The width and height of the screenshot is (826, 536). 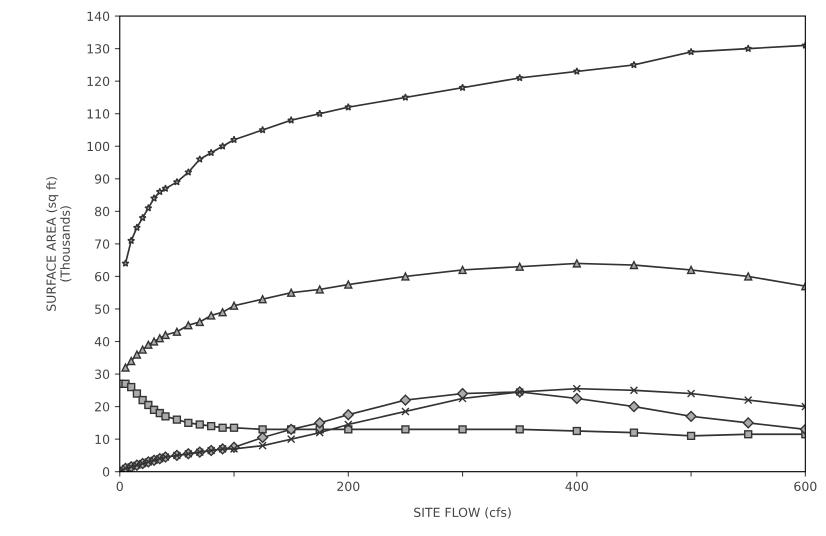 I want to click on y-tick-label: 100, so click(x=99, y=147).